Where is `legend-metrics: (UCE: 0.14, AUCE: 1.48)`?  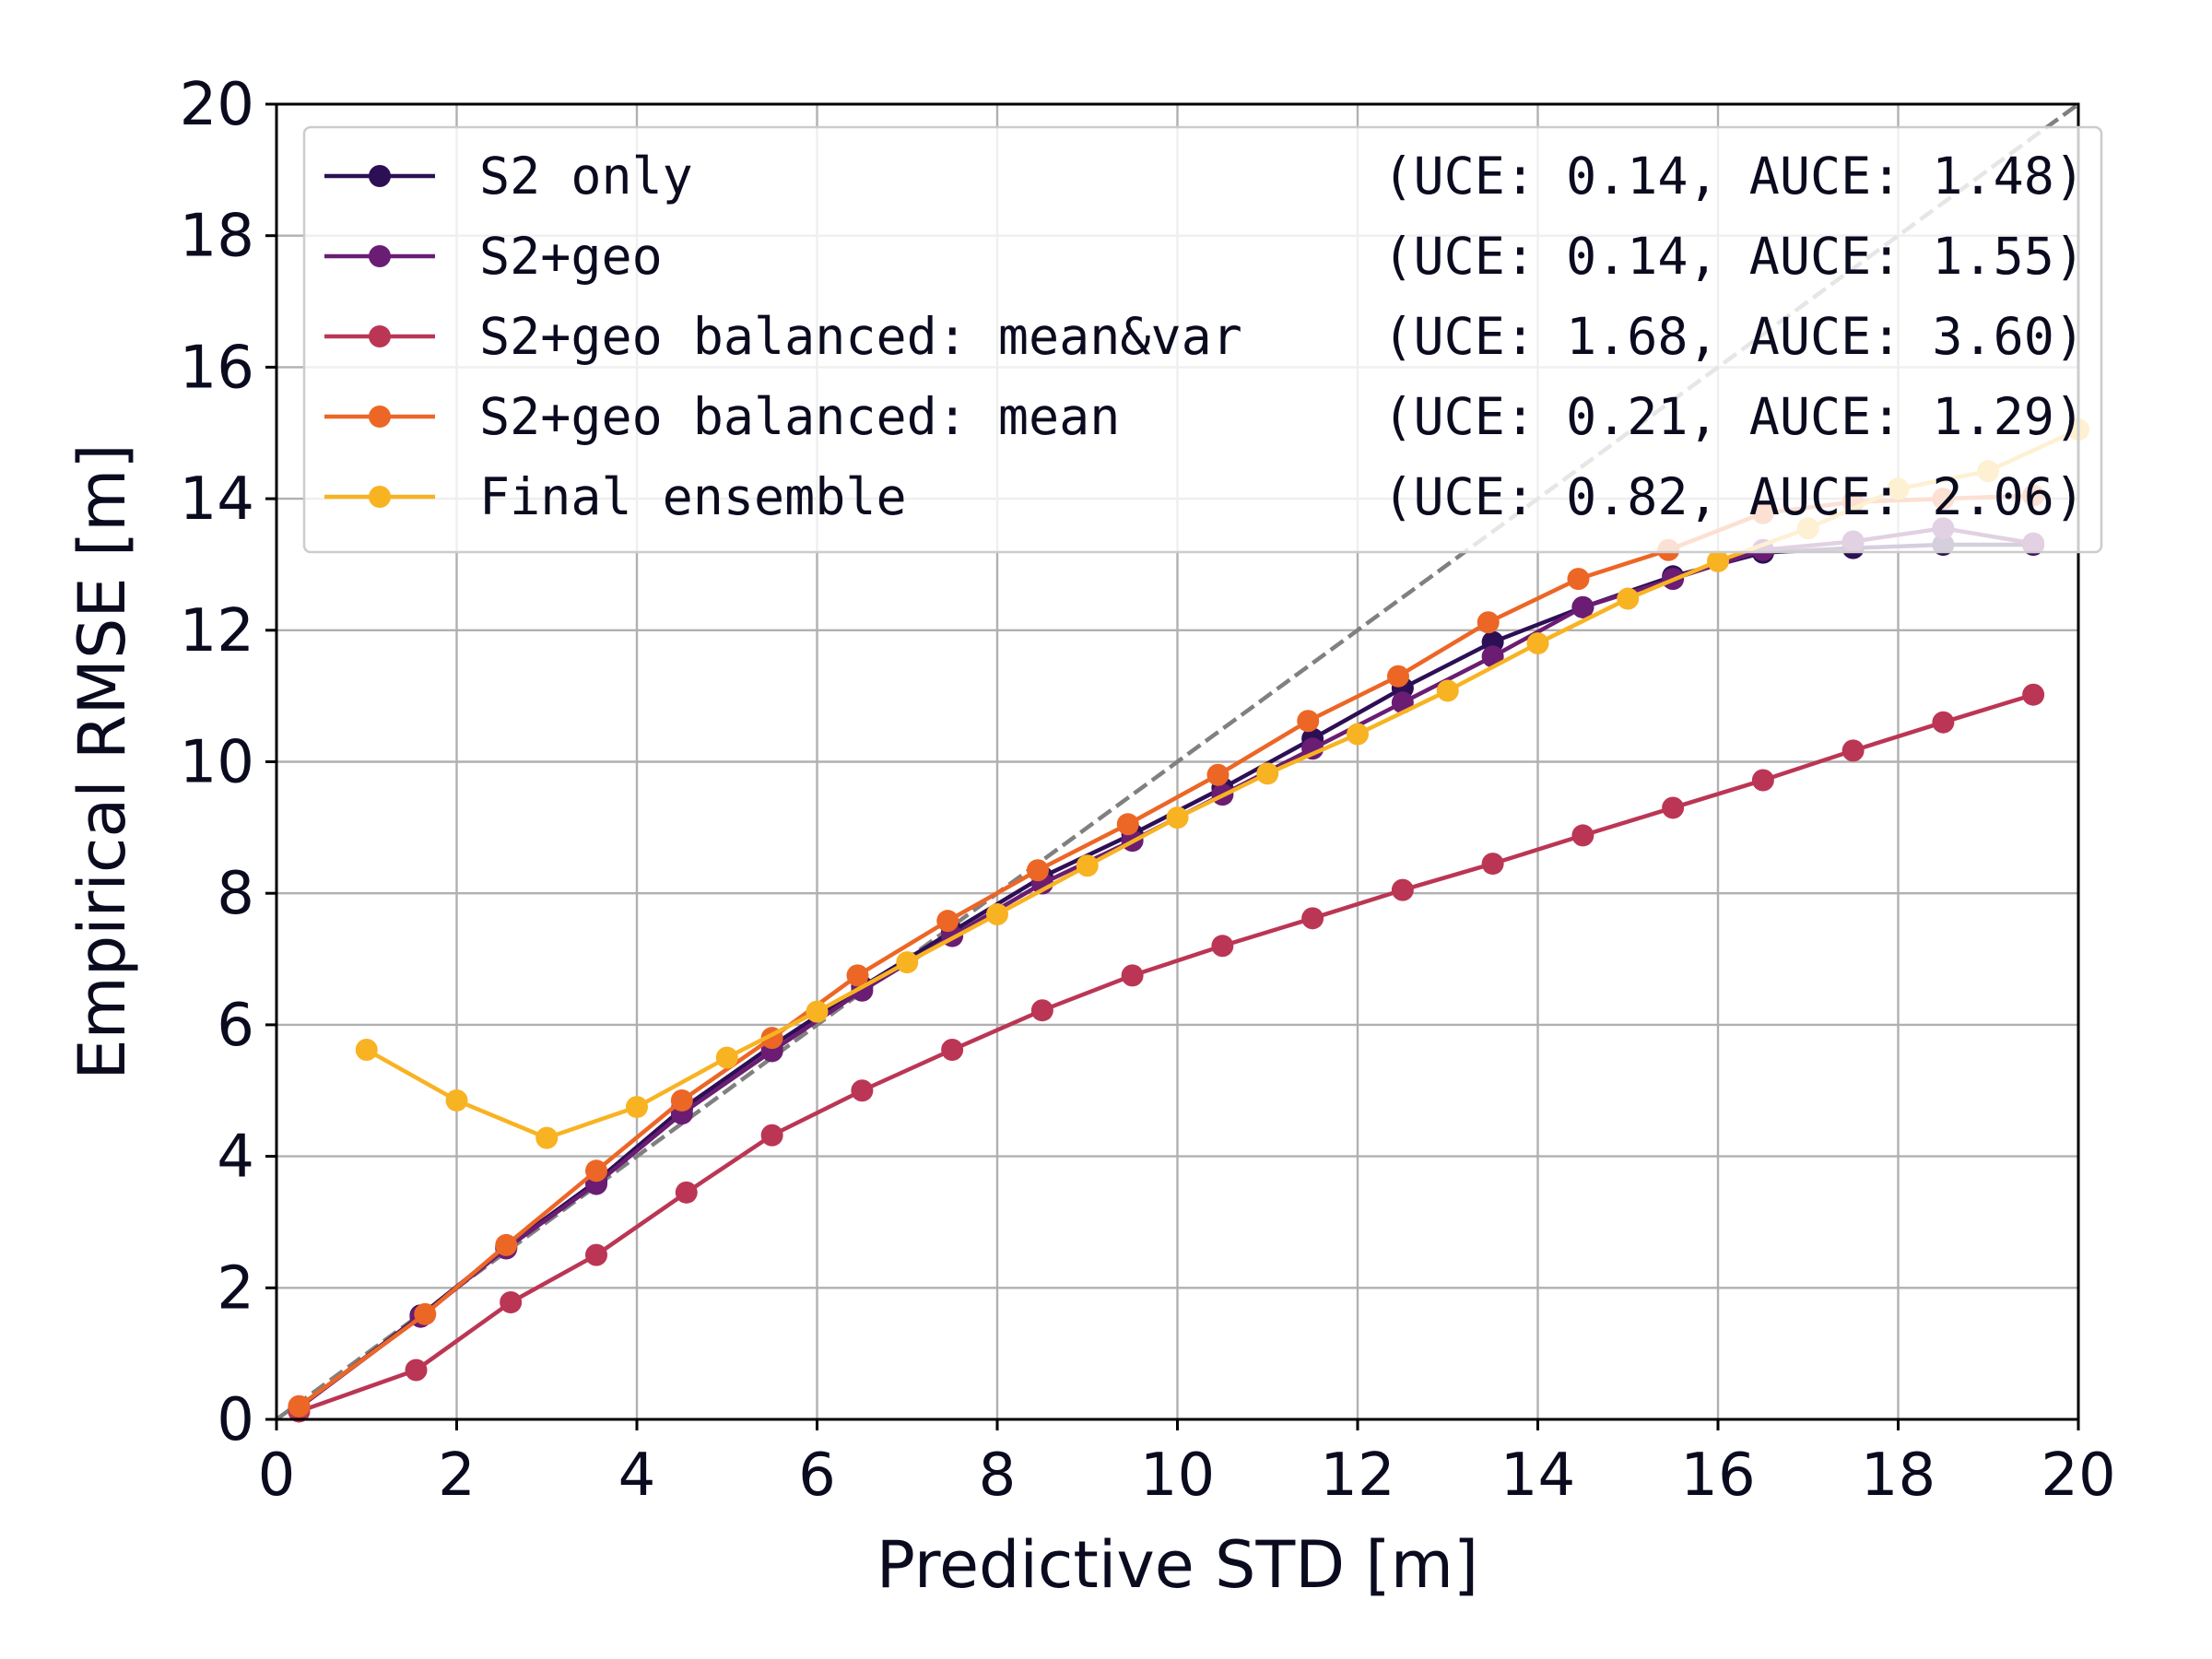
legend-metrics: (UCE: 0.14, AUCE: 1.48) is located at coordinates (1733, 176).